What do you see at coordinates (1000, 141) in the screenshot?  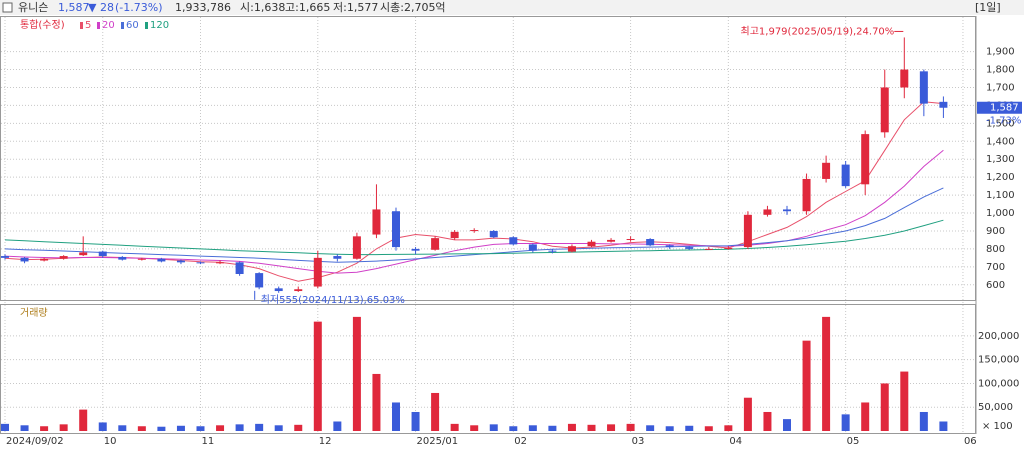 I see `y-tick-label: 1,400` at bounding box center [1000, 141].